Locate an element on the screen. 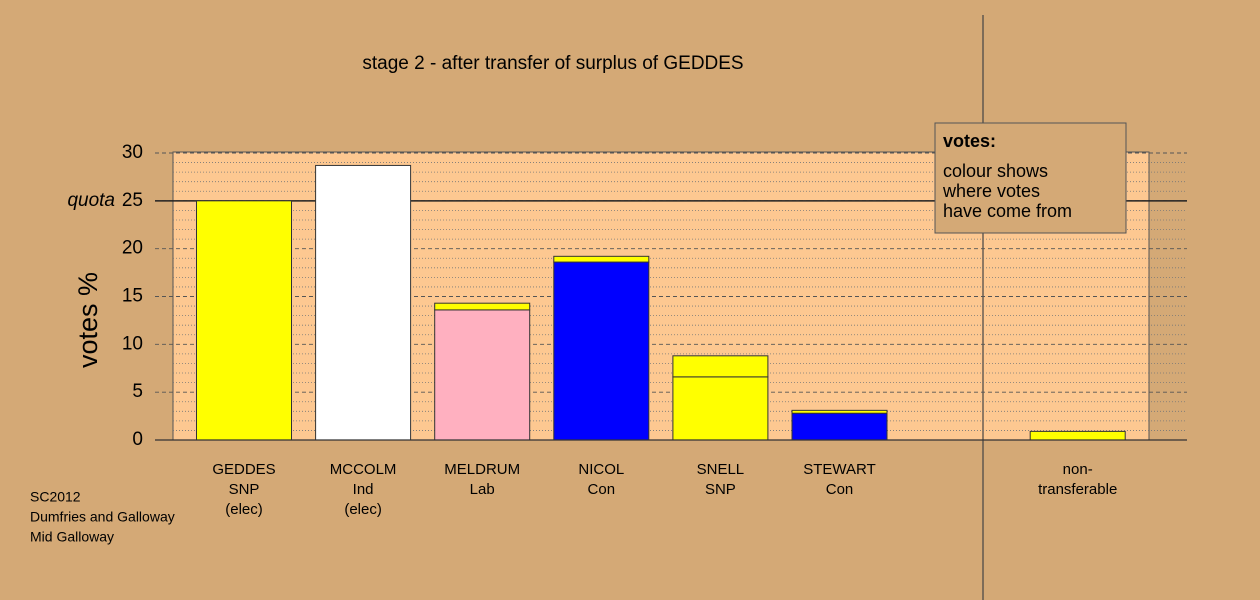 This screenshot has width=1260, height=600. x-tick-label: MCCOLM is located at coordinates (363, 469).